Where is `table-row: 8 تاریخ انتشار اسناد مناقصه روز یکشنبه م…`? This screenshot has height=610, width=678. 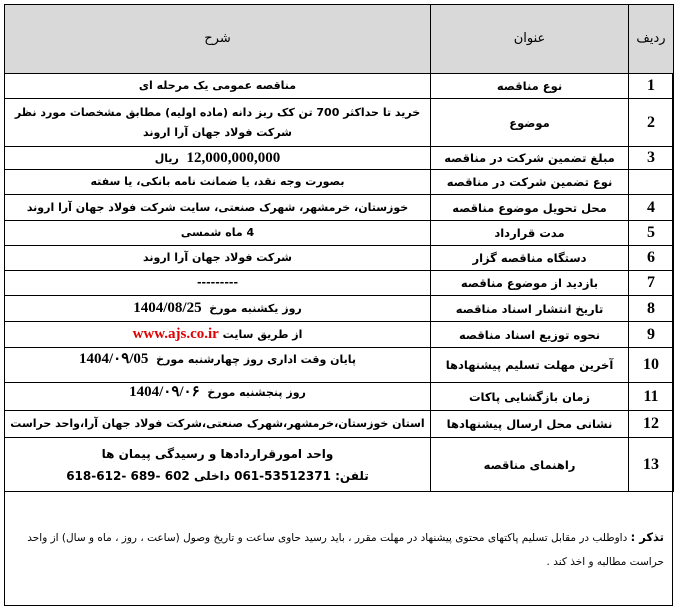
table-row: 8 تاریخ انتشار اسناد مناقصه روز یکشنبه م… is located at coordinates (339, 308).